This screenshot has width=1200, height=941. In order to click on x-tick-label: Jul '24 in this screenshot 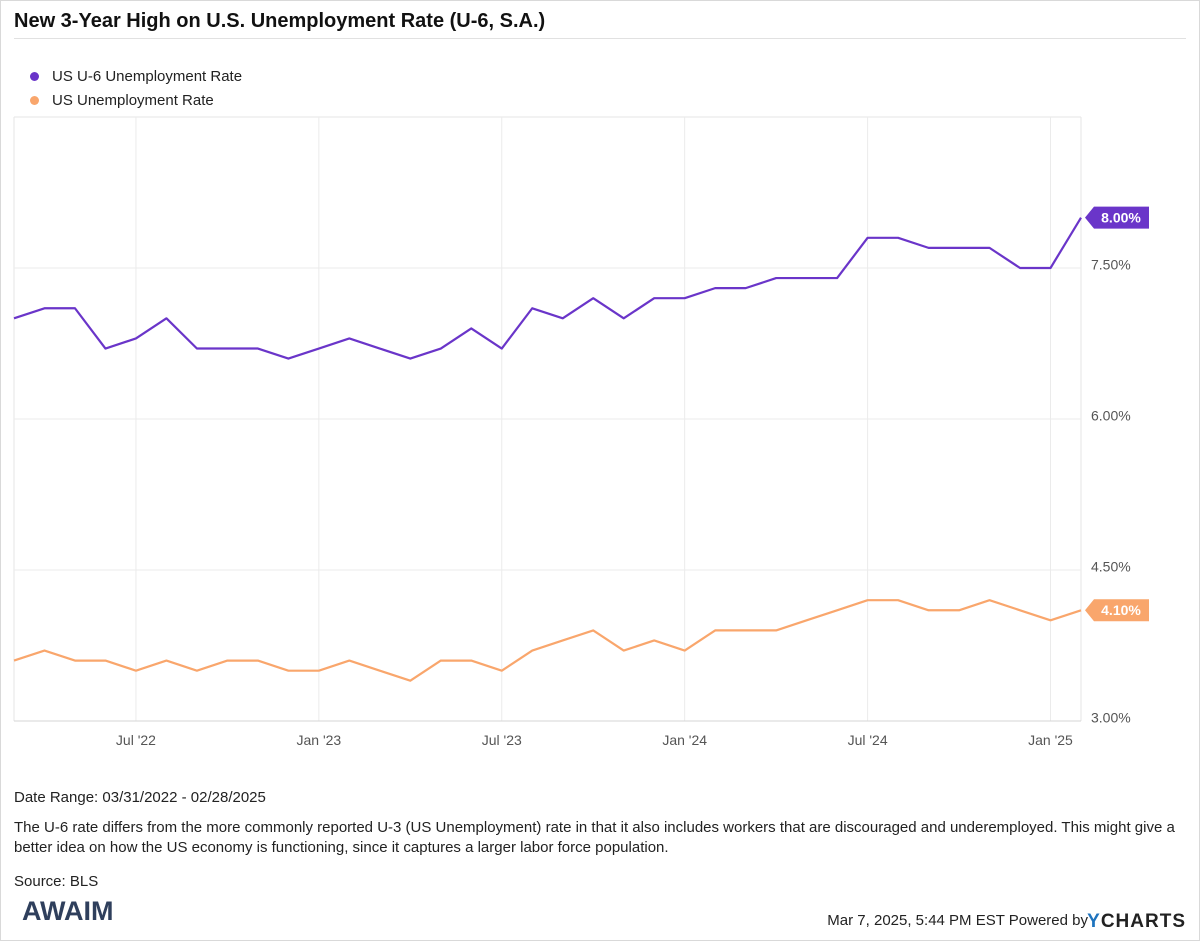, I will do `click(868, 740)`.